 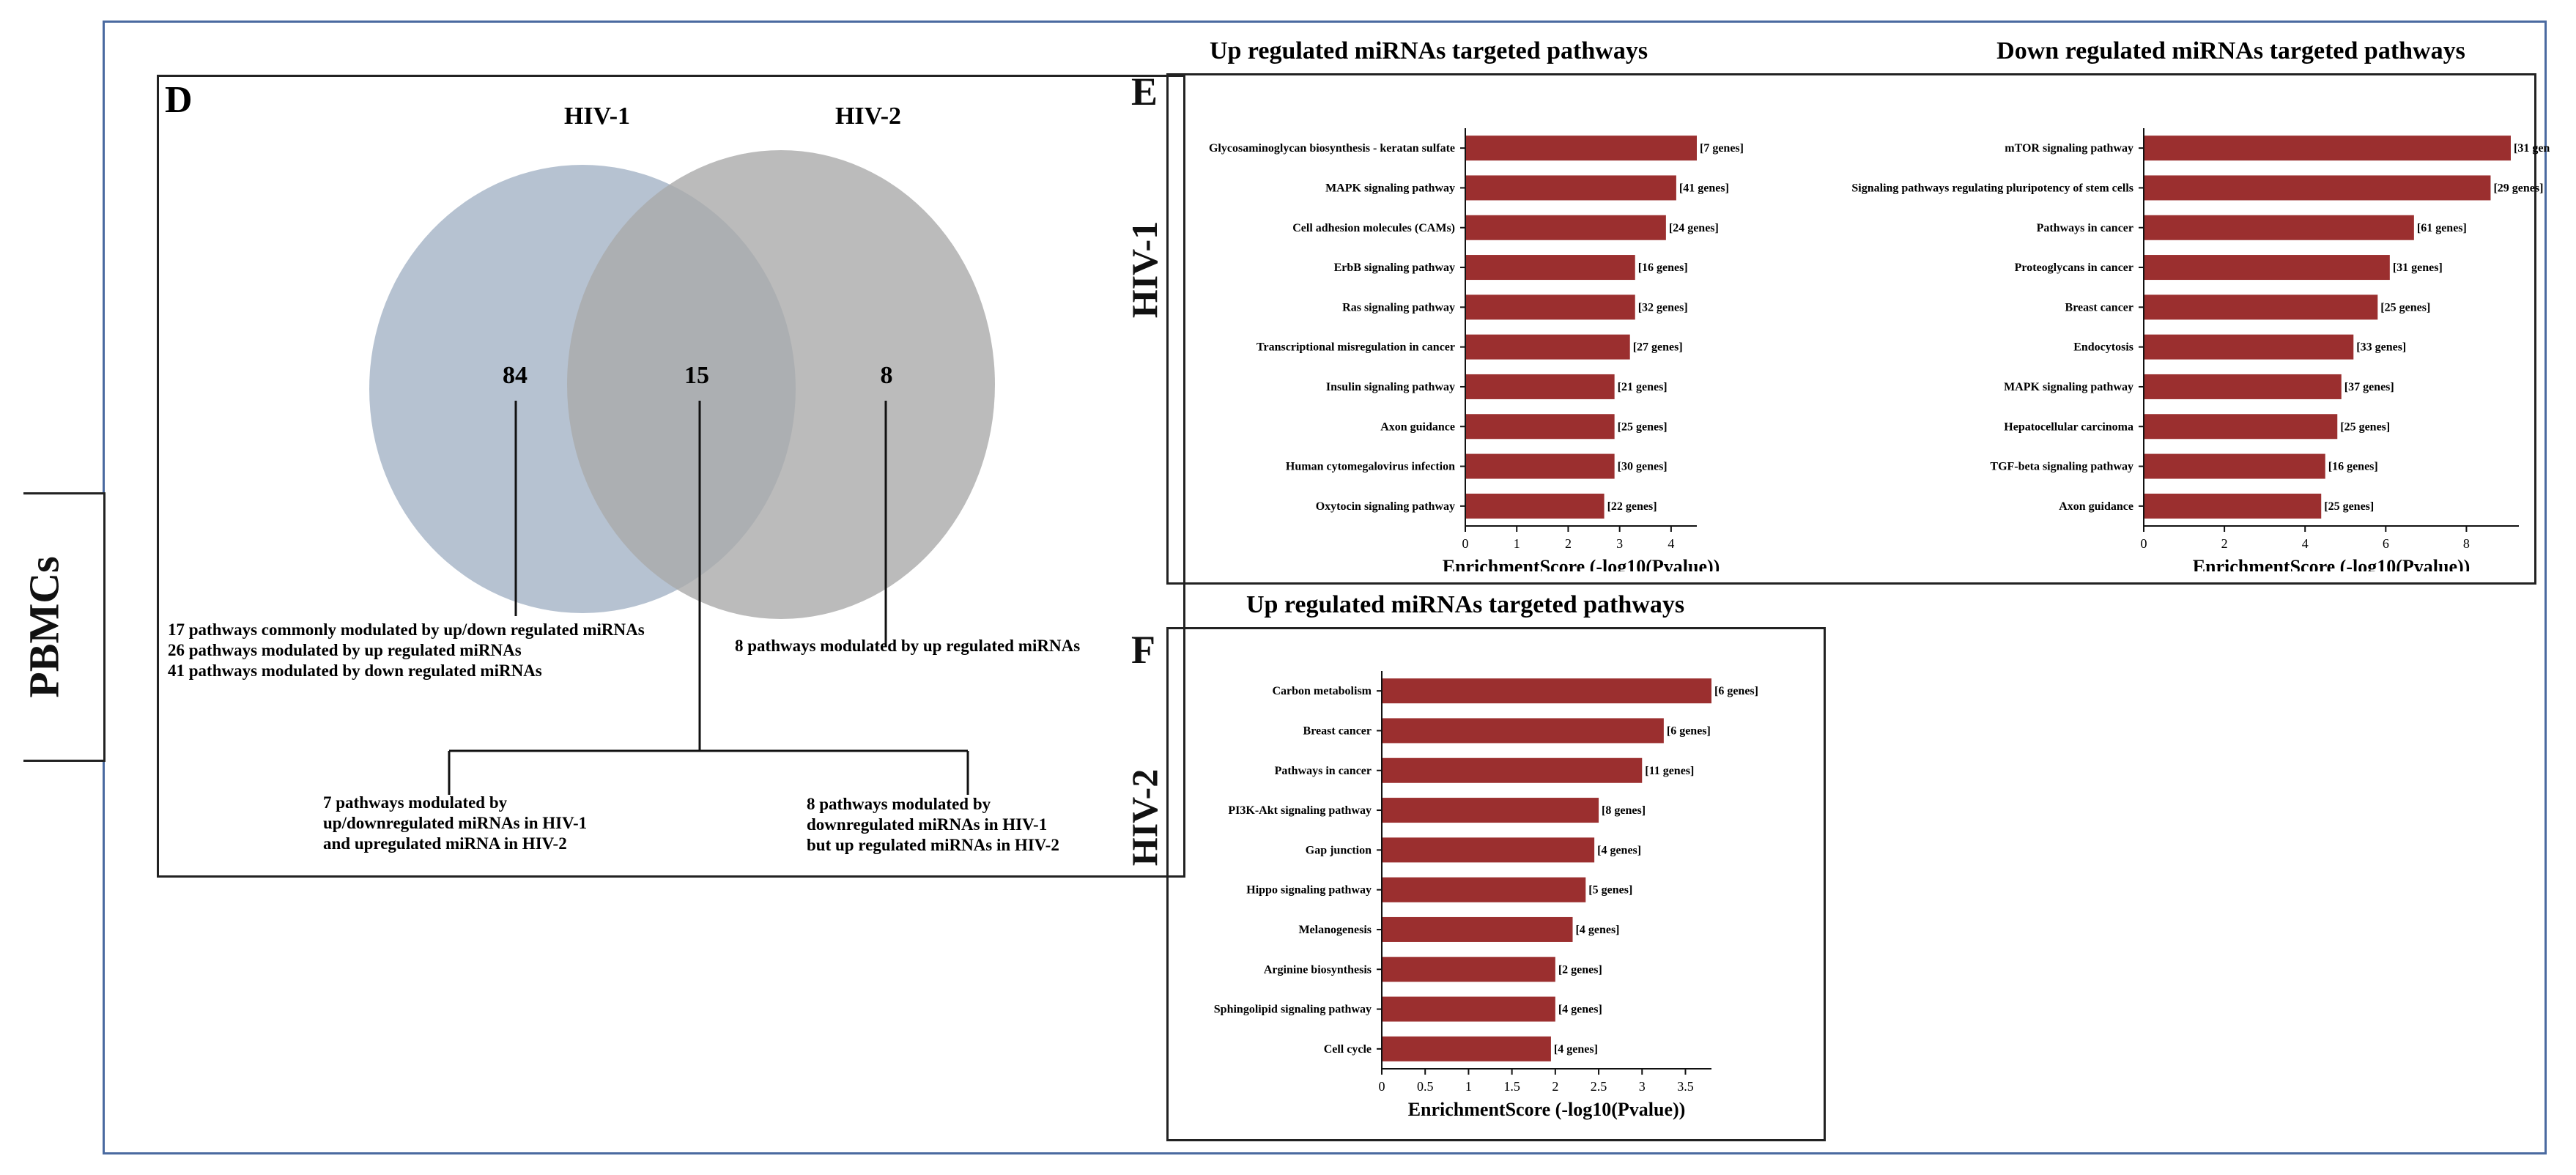 I want to click on venn-label-a: HIV-1, so click(x=597, y=116).